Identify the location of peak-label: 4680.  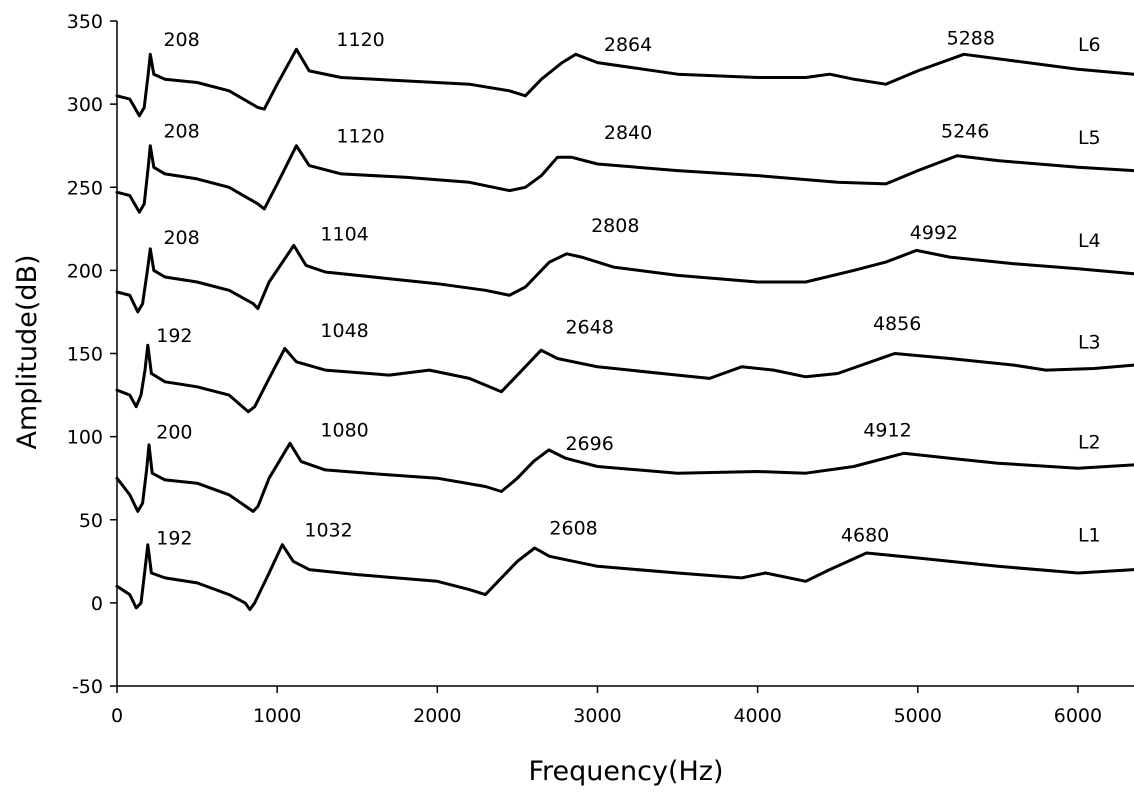
(865, 535).